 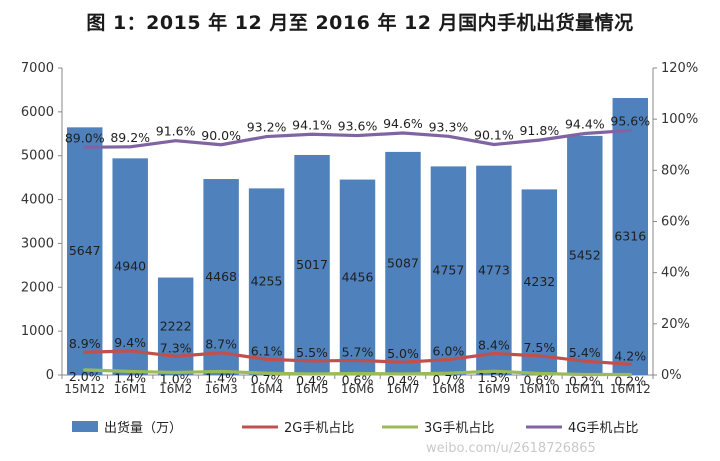 What do you see at coordinates (176, 378) in the screenshot?
I see `point-value-label: 1.0%` at bounding box center [176, 378].